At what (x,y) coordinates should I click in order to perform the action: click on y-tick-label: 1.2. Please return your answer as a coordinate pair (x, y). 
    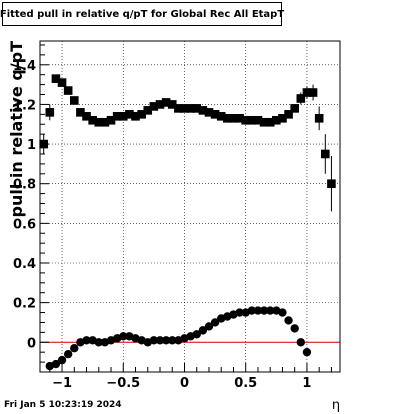
    Looking at the image, I should click on (24, 105).